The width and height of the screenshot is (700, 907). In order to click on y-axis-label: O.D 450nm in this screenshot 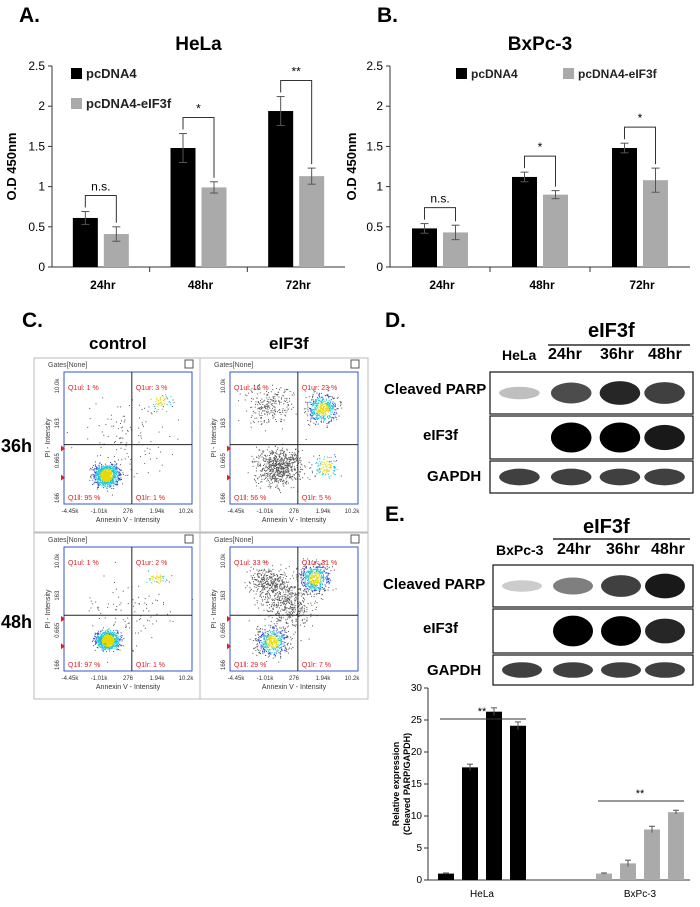, I will do `click(11, 167)`.